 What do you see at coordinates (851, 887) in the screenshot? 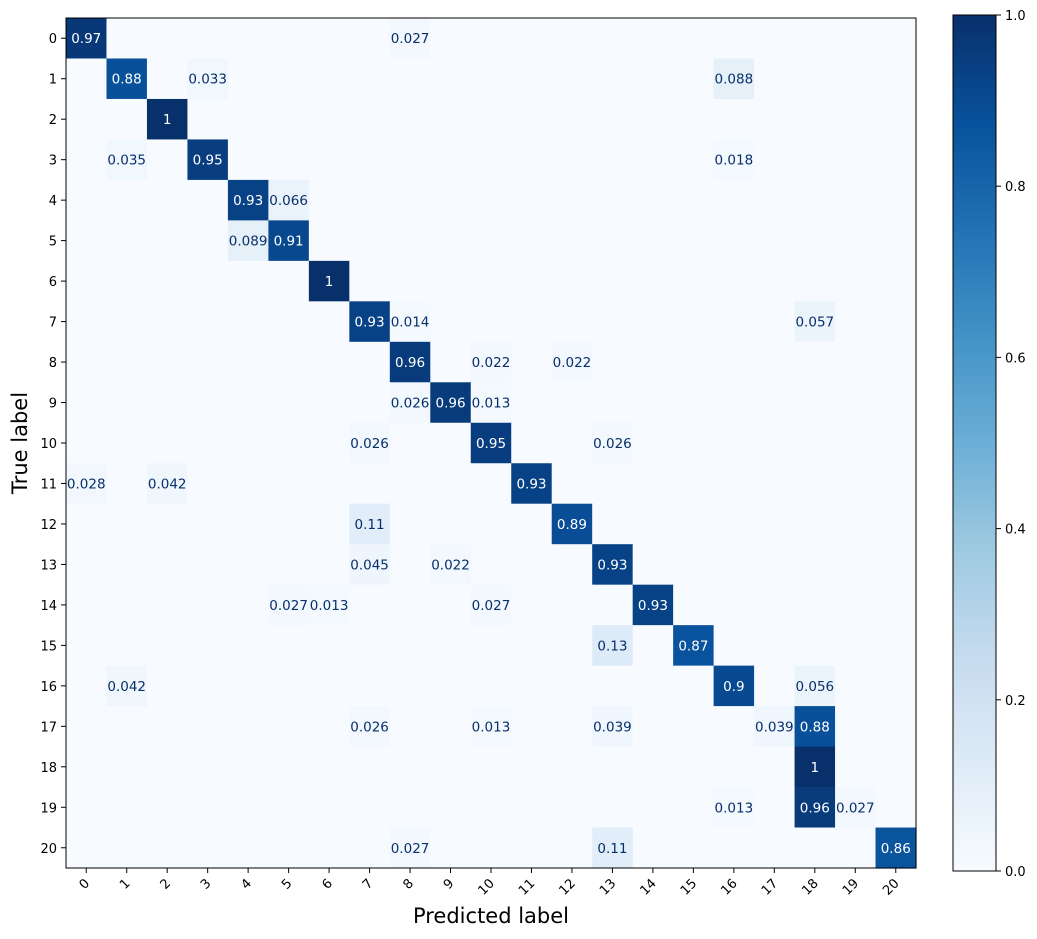
I see `x-tick-label: 19` at bounding box center [851, 887].